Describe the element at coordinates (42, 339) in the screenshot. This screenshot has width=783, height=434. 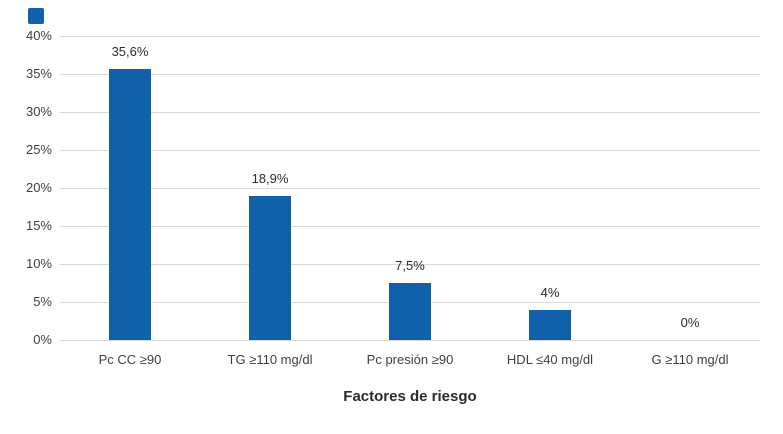
I see `y-tick-label: 0%` at that location.